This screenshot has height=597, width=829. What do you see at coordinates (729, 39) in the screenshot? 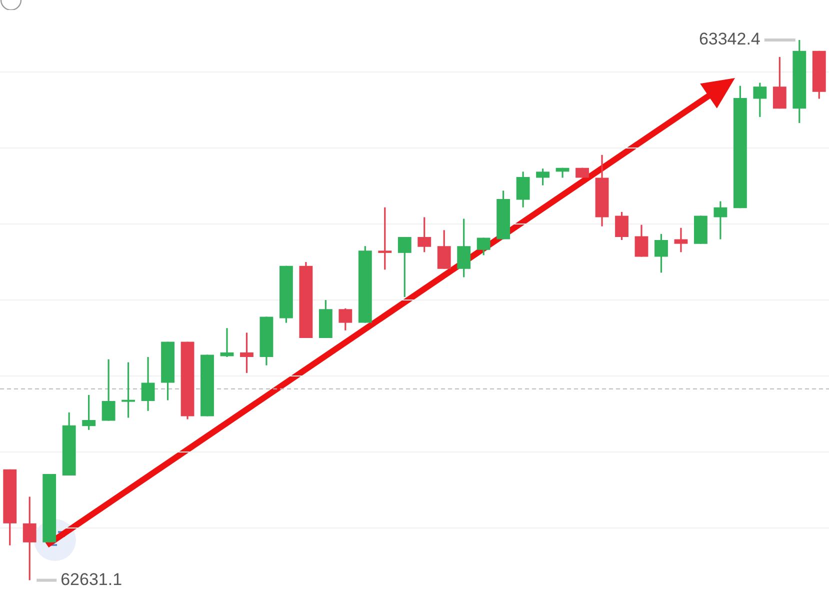
I see `annotation: 63342.4` at bounding box center [729, 39].